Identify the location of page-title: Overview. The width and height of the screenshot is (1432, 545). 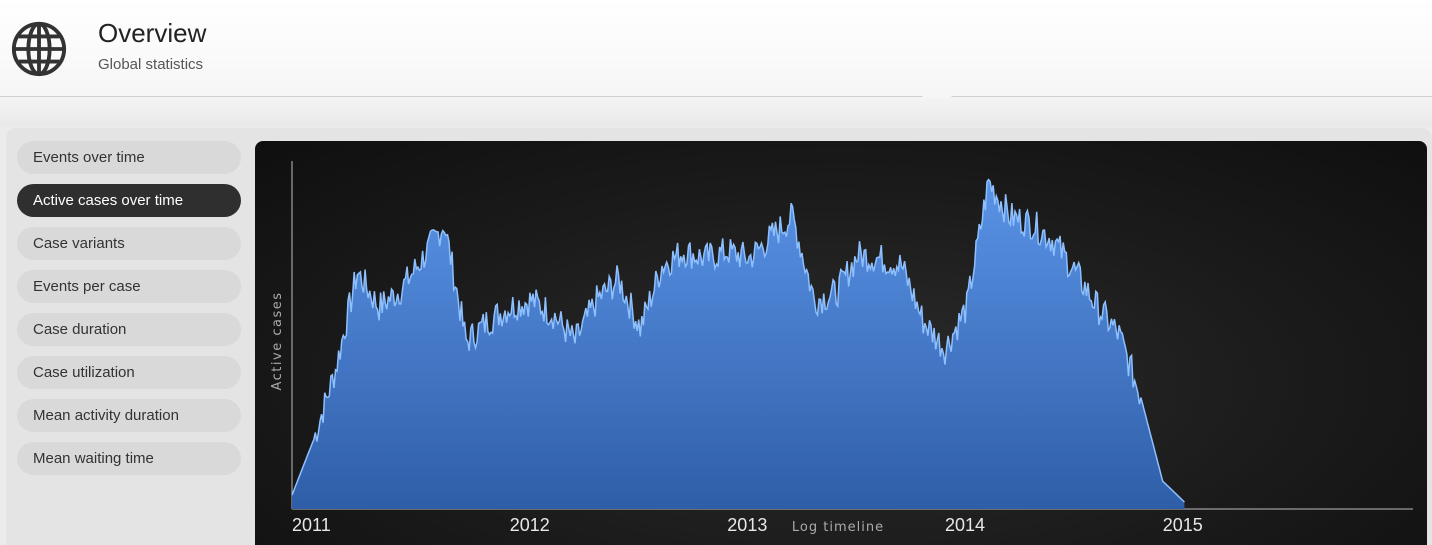
(152, 33).